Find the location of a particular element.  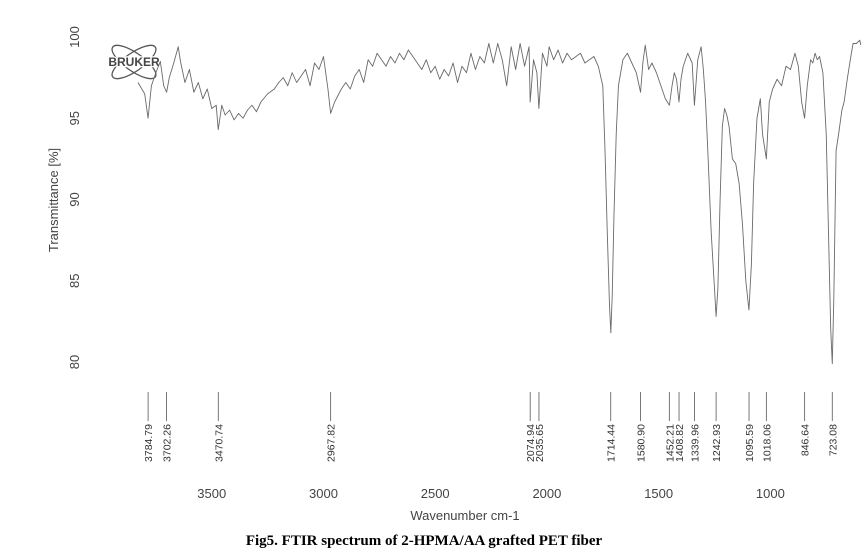

x-tick-label: 3500 is located at coordinates (211, 493).